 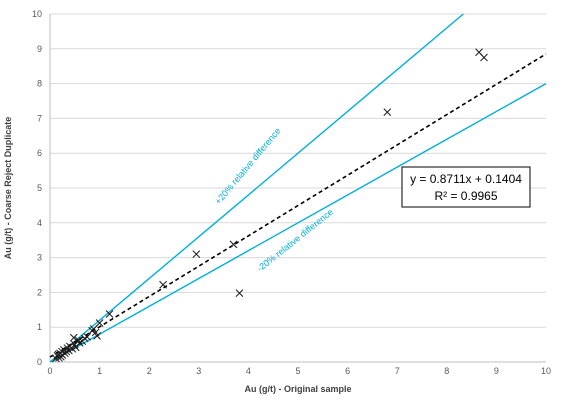 I want to click on x-tick-7: 7, so click(x=397, y=371).